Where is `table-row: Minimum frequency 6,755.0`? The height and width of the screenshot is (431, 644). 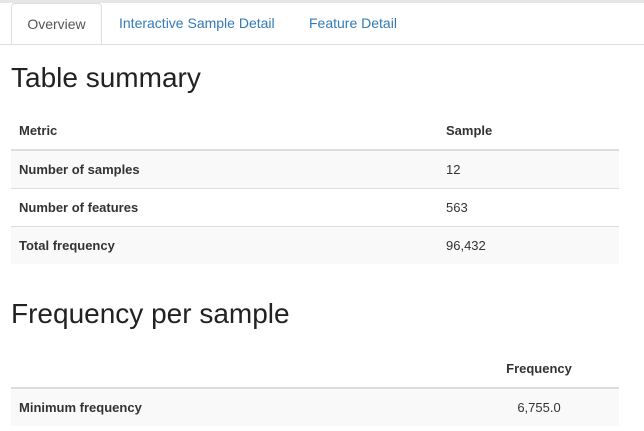 table-row: Minimum frequency 6,755.0 is located at coordinates (315, 406).